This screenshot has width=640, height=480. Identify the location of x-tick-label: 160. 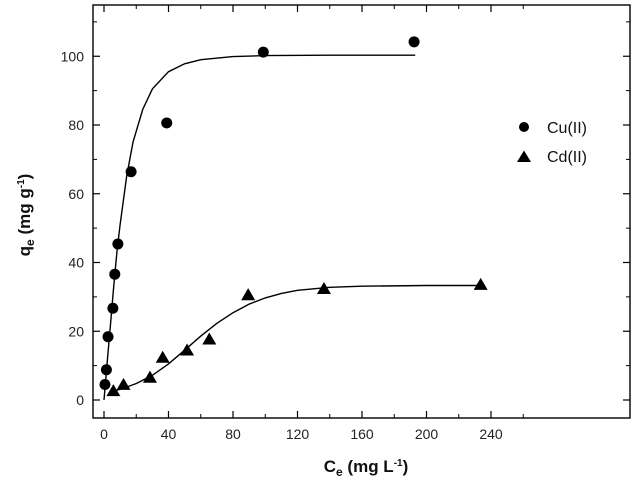
(362, 434).